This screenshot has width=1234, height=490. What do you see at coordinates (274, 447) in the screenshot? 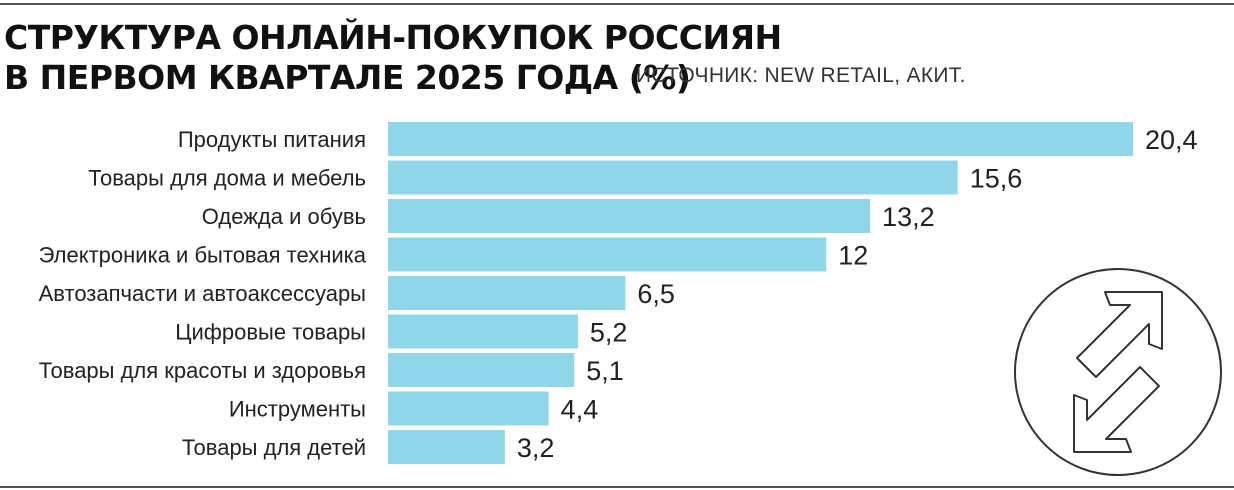
I see `category-label: Товары для детей` at bounding box center [274, 447].